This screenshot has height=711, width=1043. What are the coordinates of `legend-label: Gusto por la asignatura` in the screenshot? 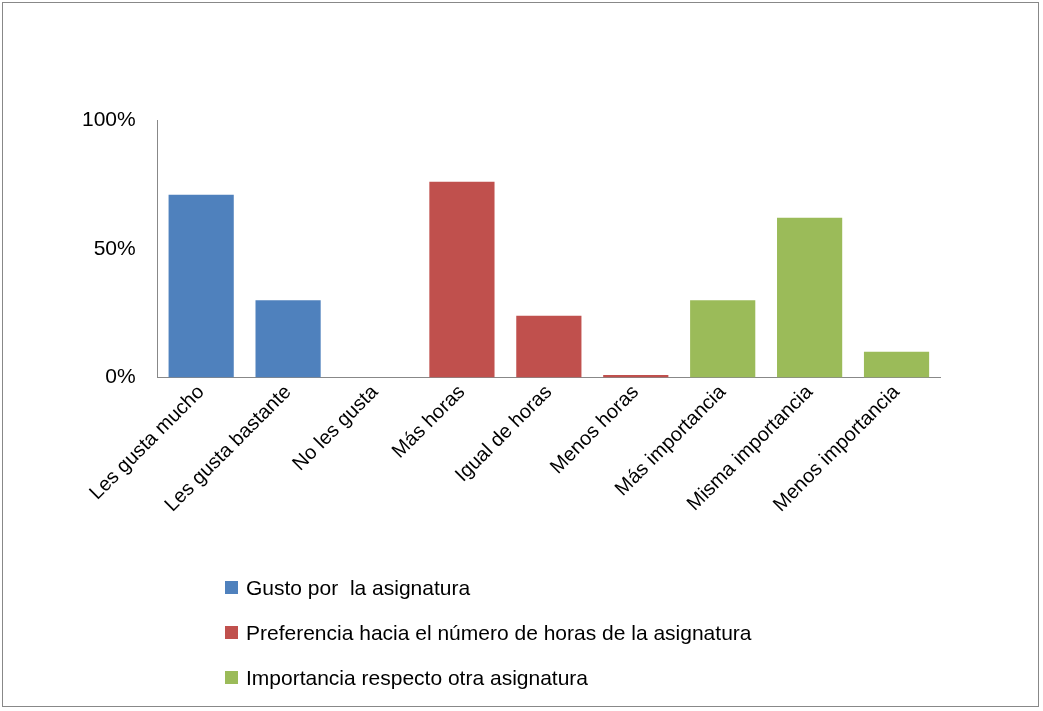 It's located at (358, 587).